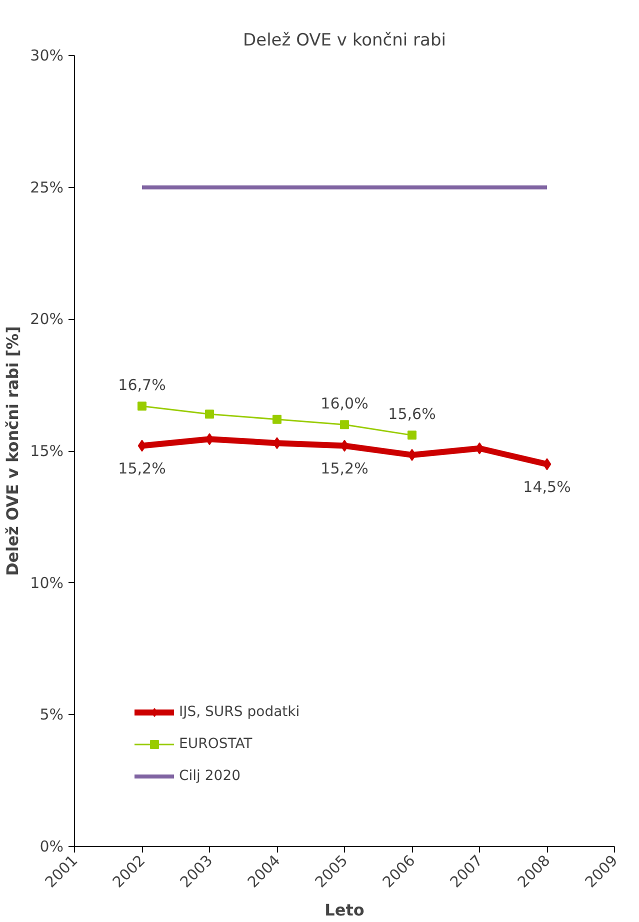  I want to click on legend-label: Cilj 2020, so click(210, 776).